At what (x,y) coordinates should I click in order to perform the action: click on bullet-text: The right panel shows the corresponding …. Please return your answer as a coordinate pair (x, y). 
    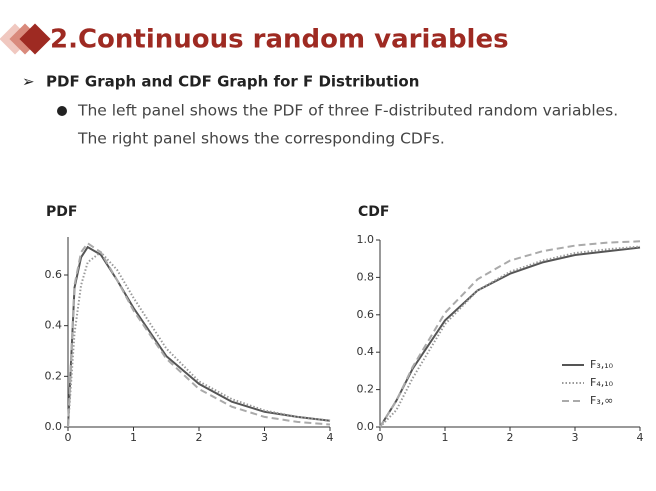
    Looking at the image, I should click on (261, 139).